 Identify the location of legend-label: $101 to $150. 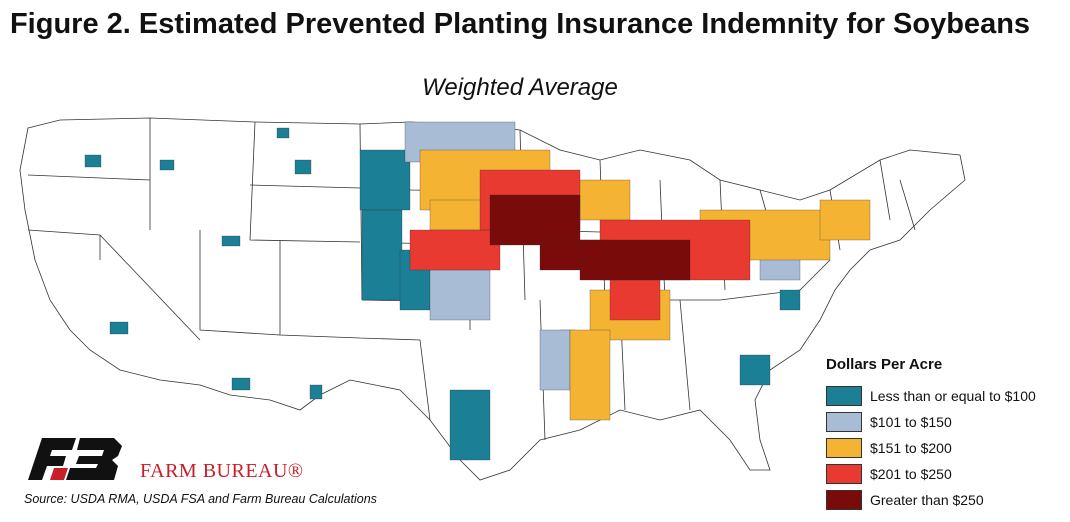
(911, 422).